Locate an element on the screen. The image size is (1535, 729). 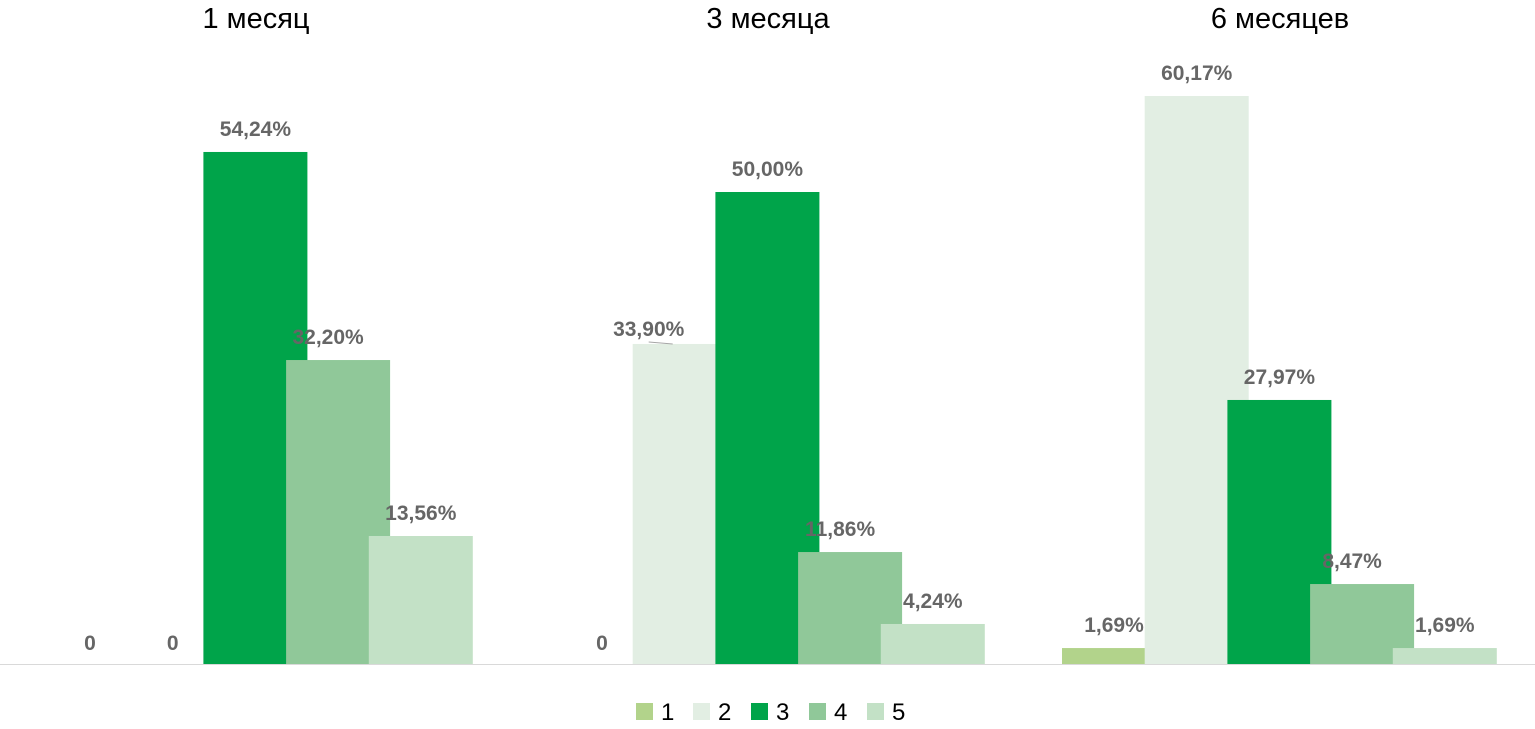
legend-label: 2 is located at coordinates (724, 712).